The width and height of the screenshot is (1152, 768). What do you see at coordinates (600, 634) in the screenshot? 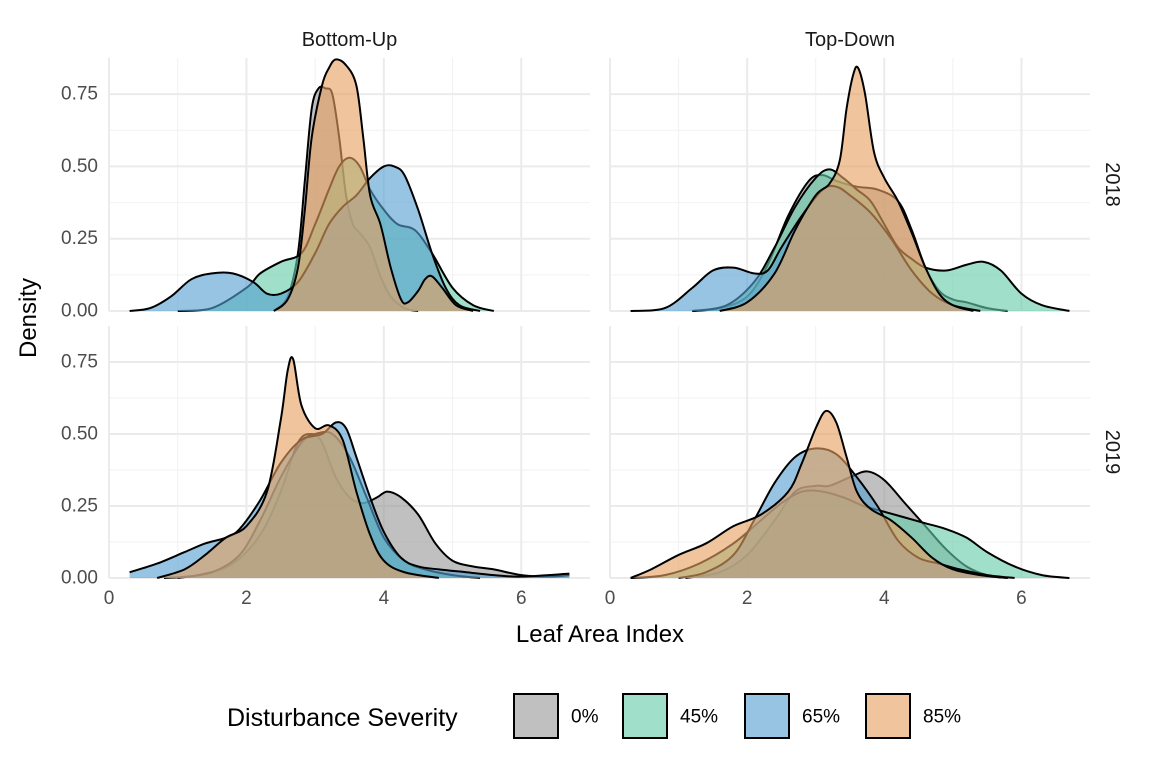
I see `x-axis-title: Leaf Area Index` at bounding box center [600, 634].